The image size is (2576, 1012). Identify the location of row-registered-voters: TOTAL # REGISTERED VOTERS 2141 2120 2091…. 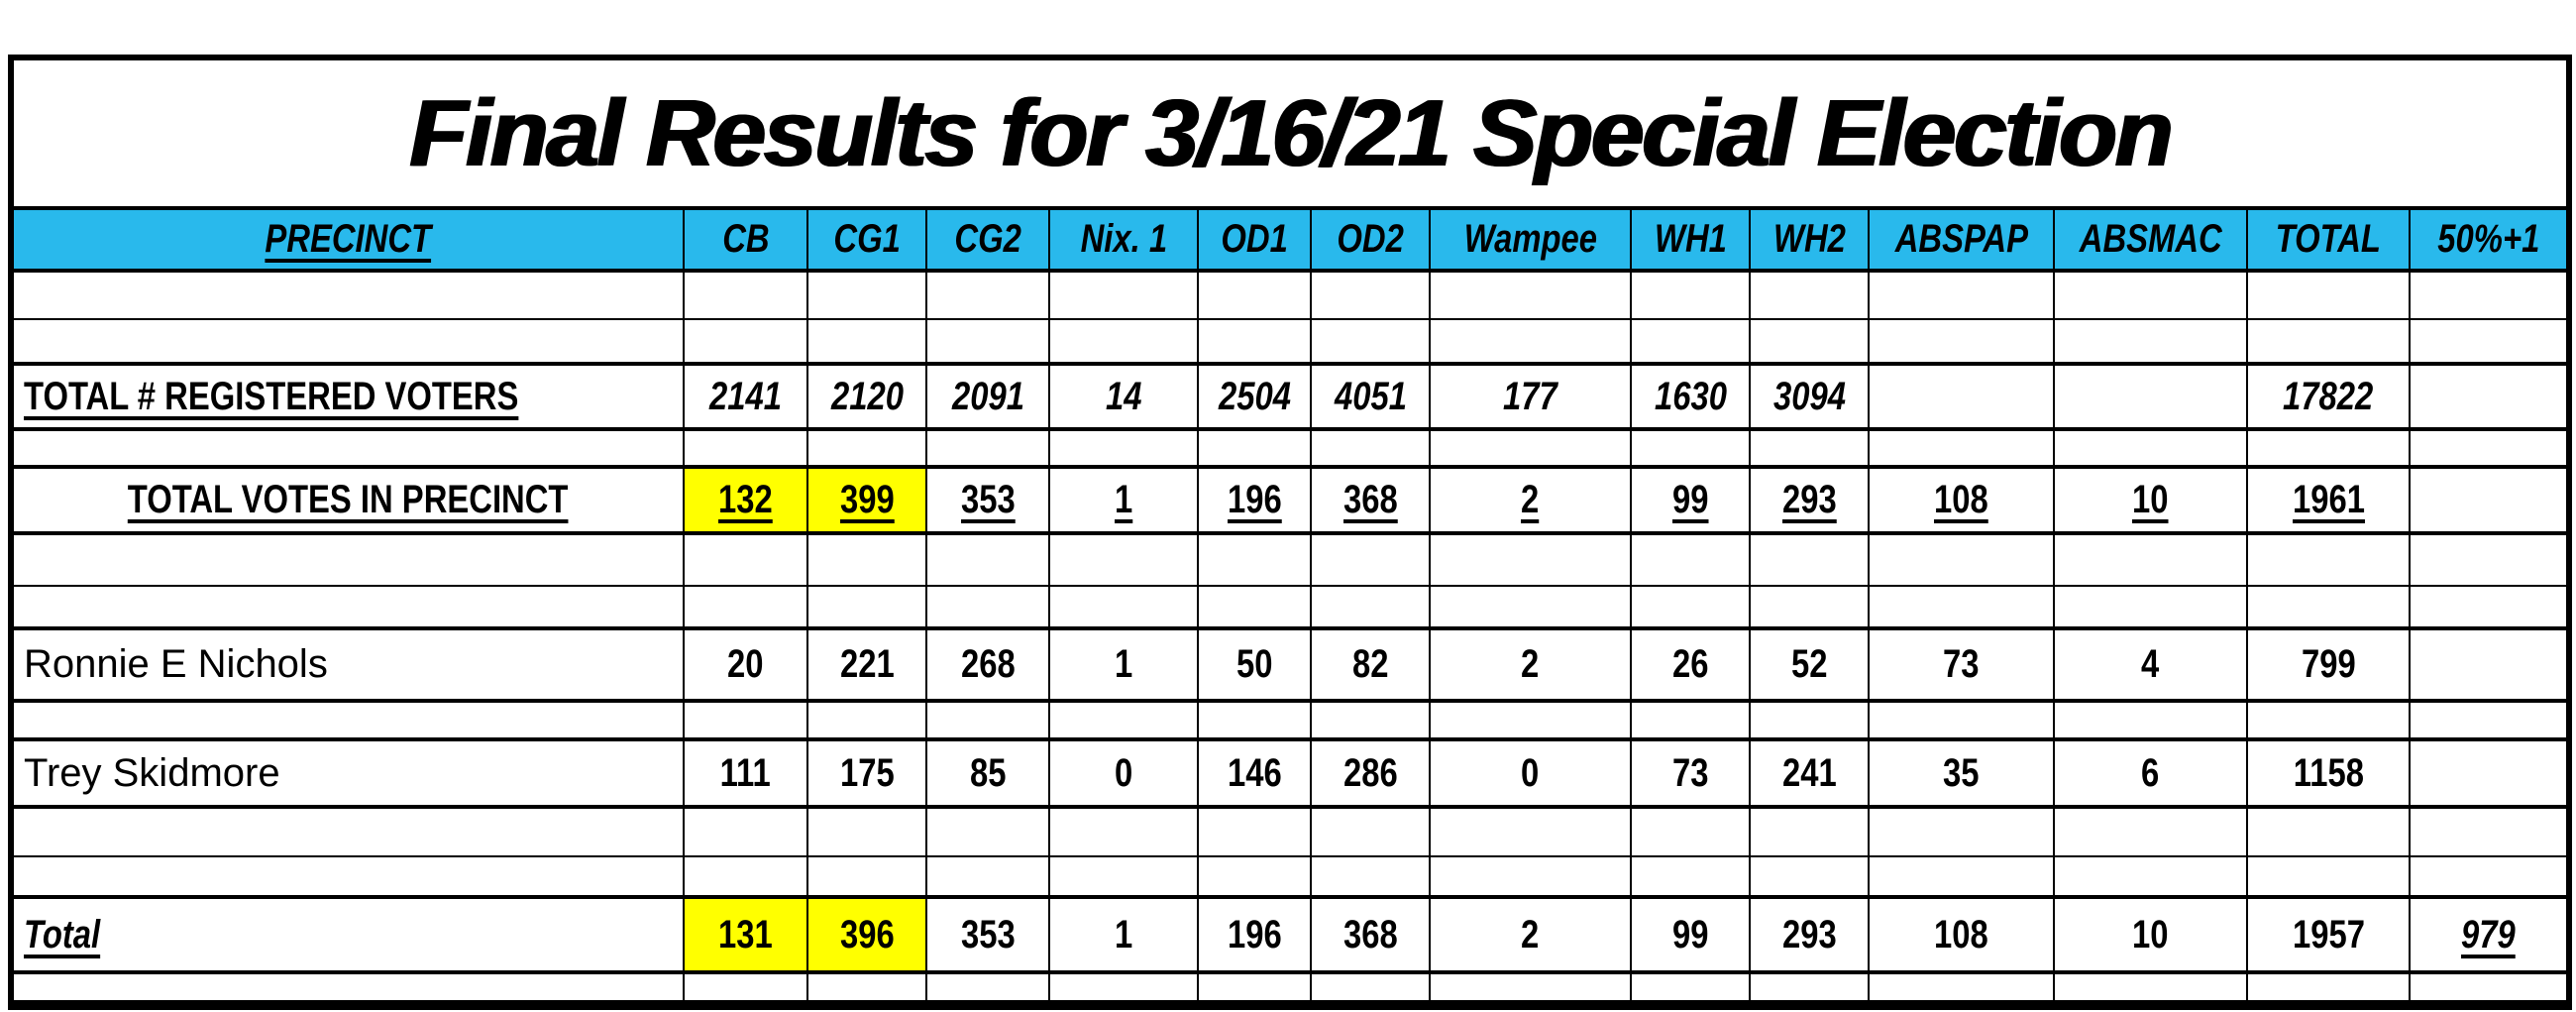
(1290, 396).